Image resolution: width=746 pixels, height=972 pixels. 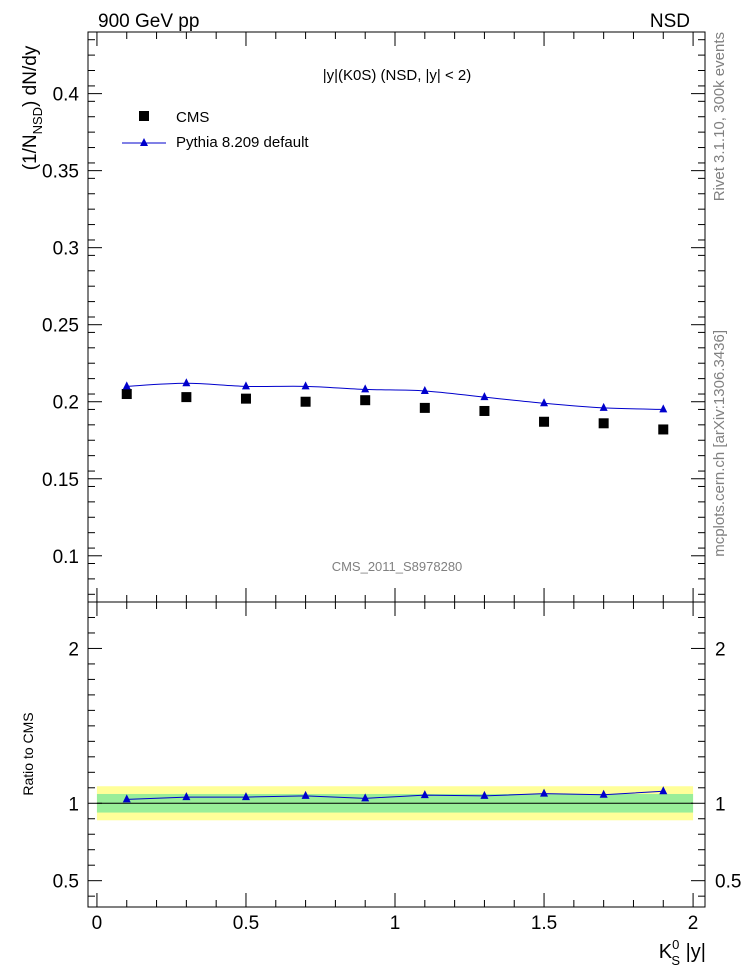 What do you see at coordinates (144, 142) in the screenshot?
I see `legend-marker-pythia` at bounding box center [144, 142].